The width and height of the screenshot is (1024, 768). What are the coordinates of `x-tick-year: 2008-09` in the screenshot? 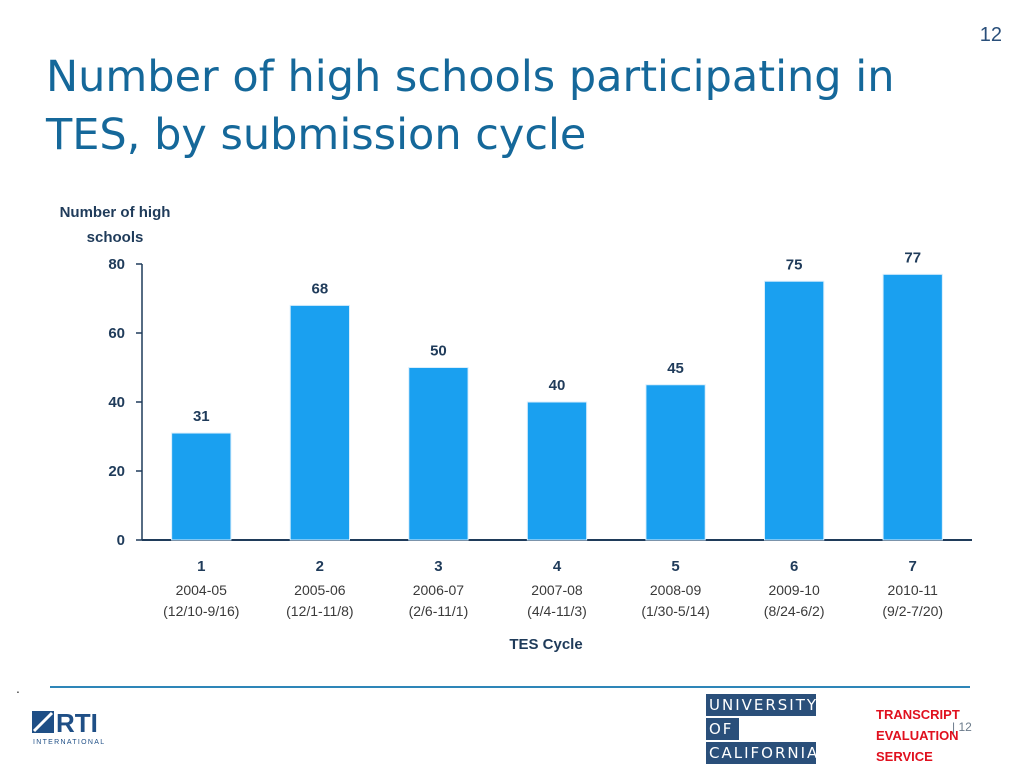 It's located at (676, 590).